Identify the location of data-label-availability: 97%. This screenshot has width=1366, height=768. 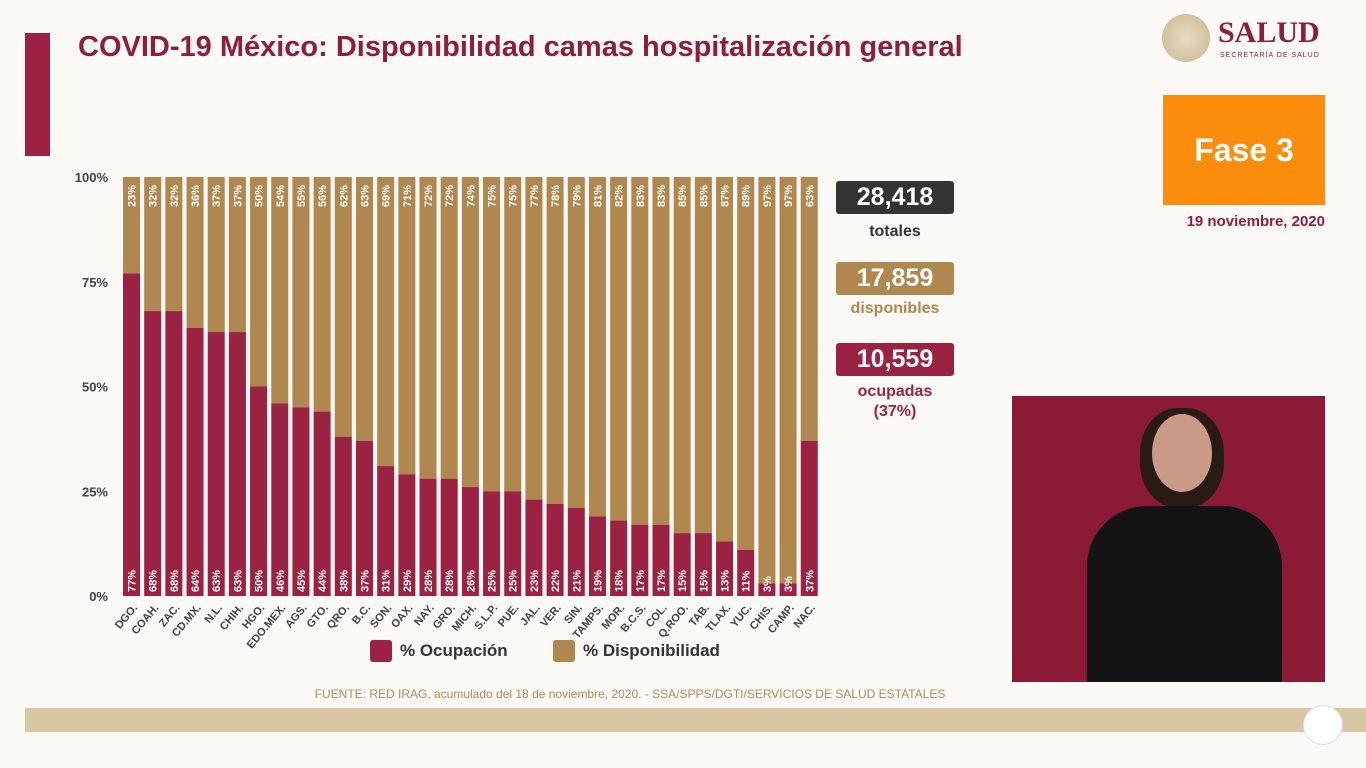
(768, 196).